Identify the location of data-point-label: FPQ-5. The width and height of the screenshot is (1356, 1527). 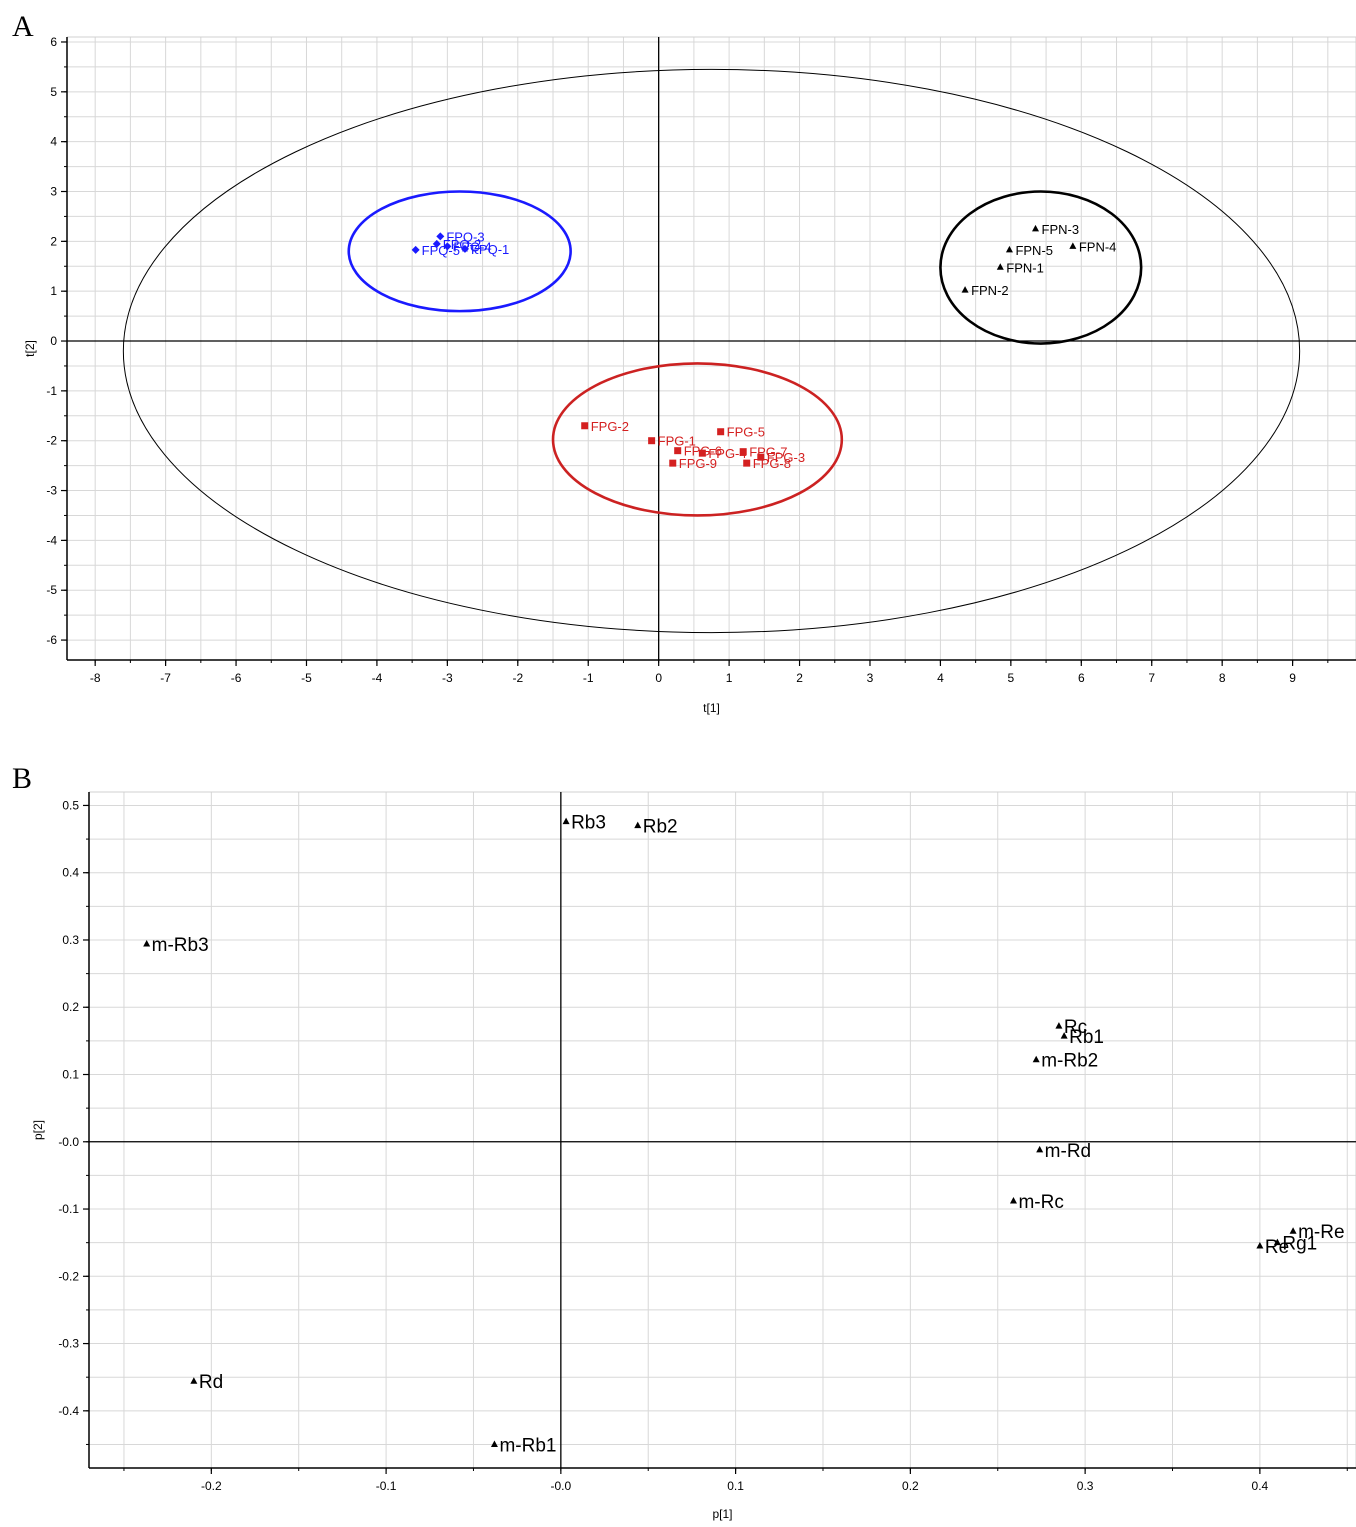
(441, 250).